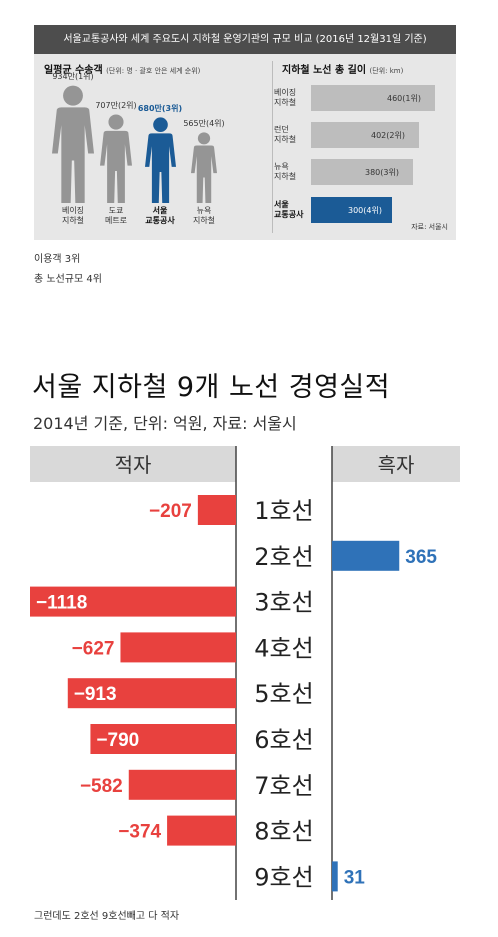 Image resolution: width=498 pixels, height=937 pixels. Describe the element at coordinates (283, 603) in the screenshot. I see `line-category-label: 3호선` at that location.